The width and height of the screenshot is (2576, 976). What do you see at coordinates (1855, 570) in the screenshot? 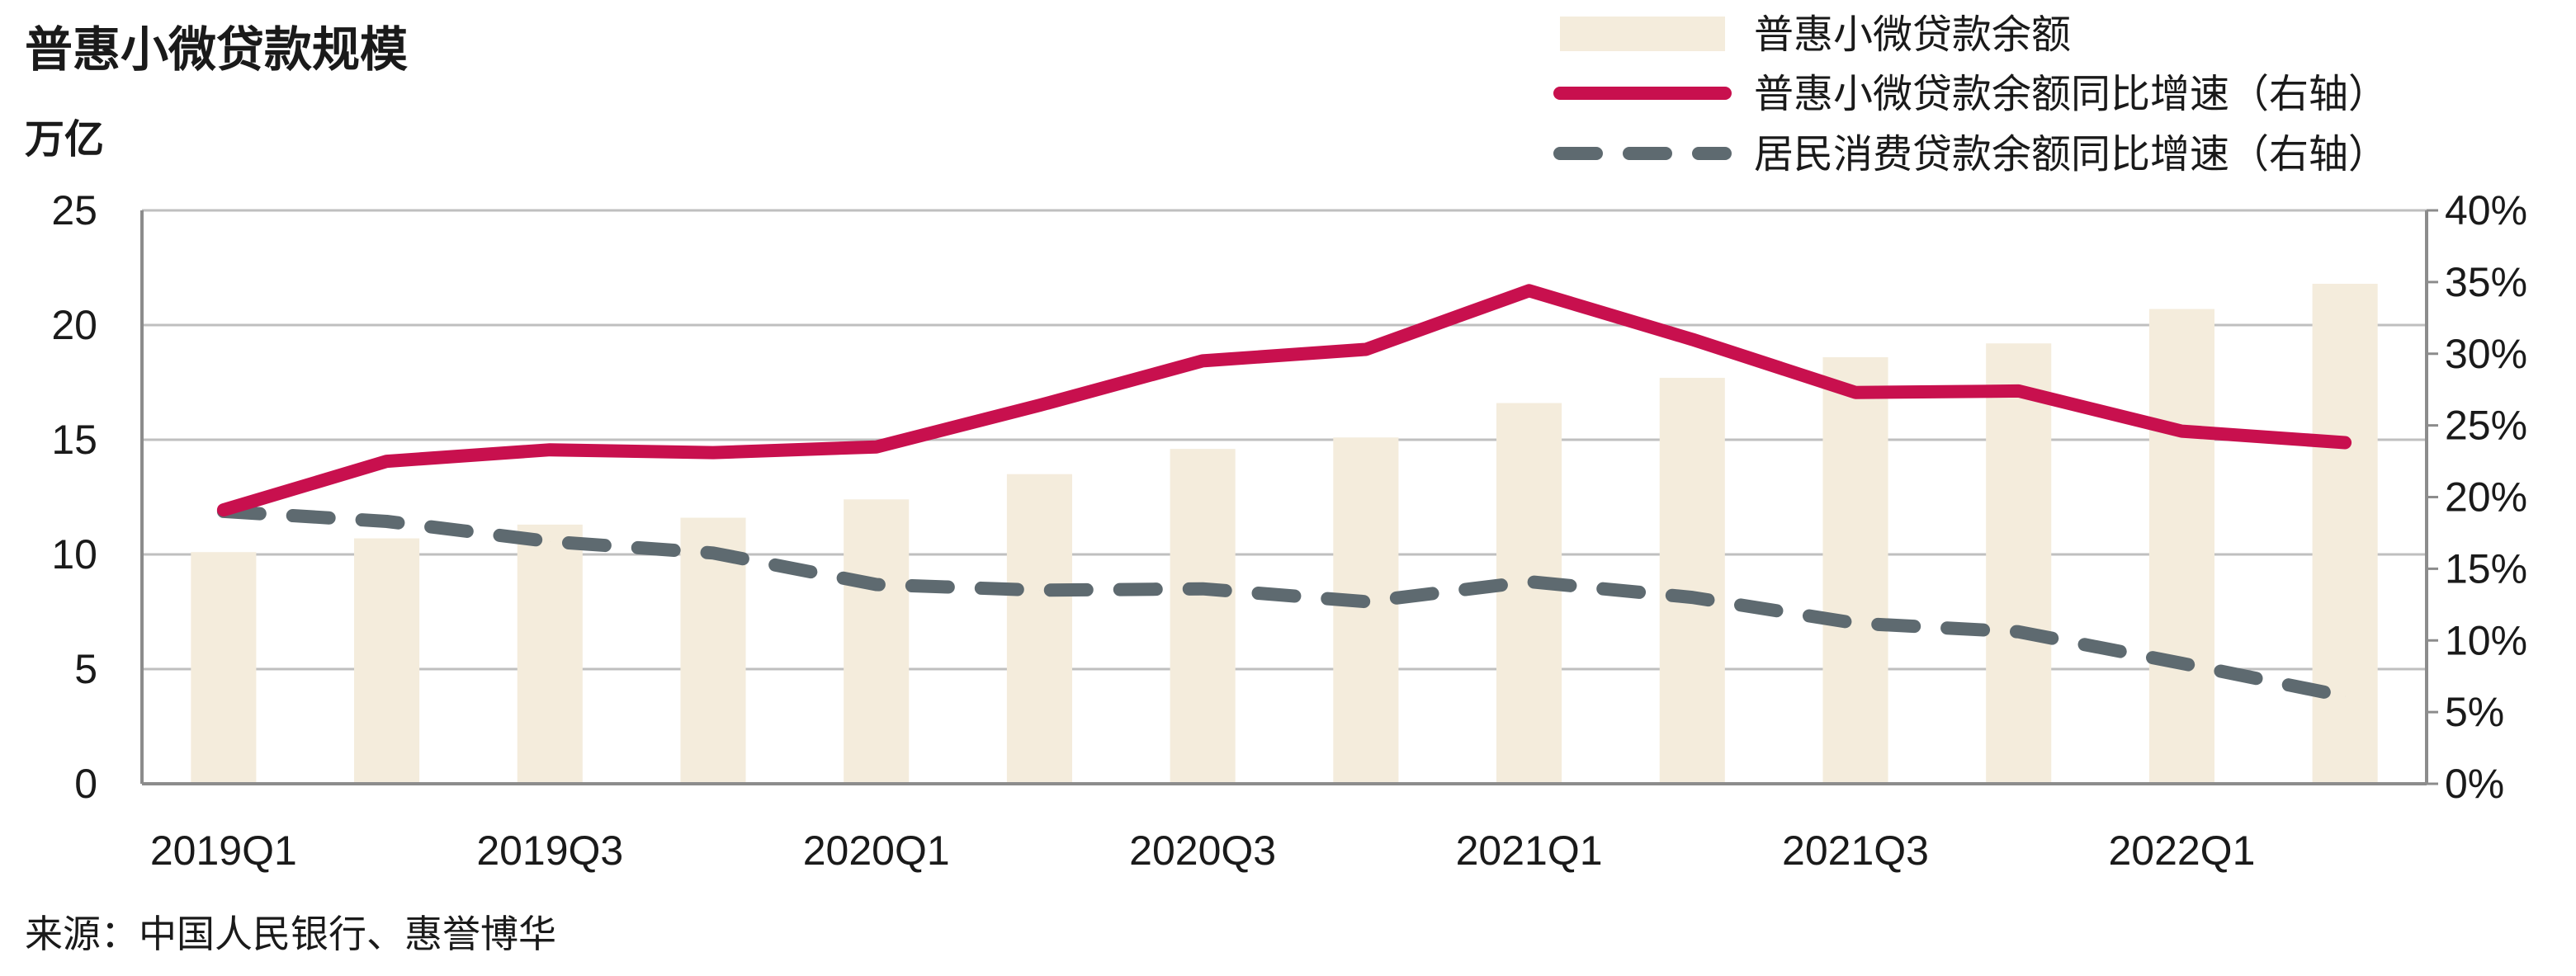
I see `bar-2021Q3` at bounding box center [1855, 570].